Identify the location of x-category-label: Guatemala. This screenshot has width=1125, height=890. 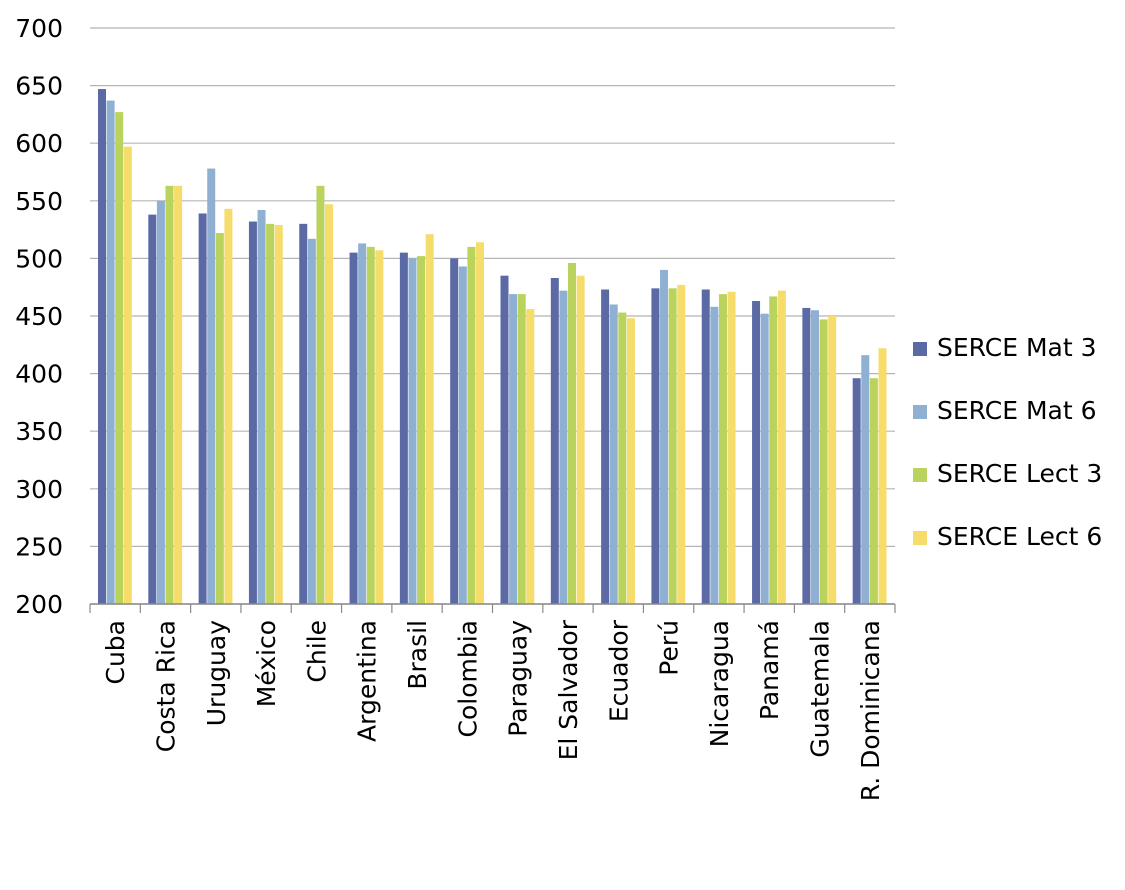
(820, 689).